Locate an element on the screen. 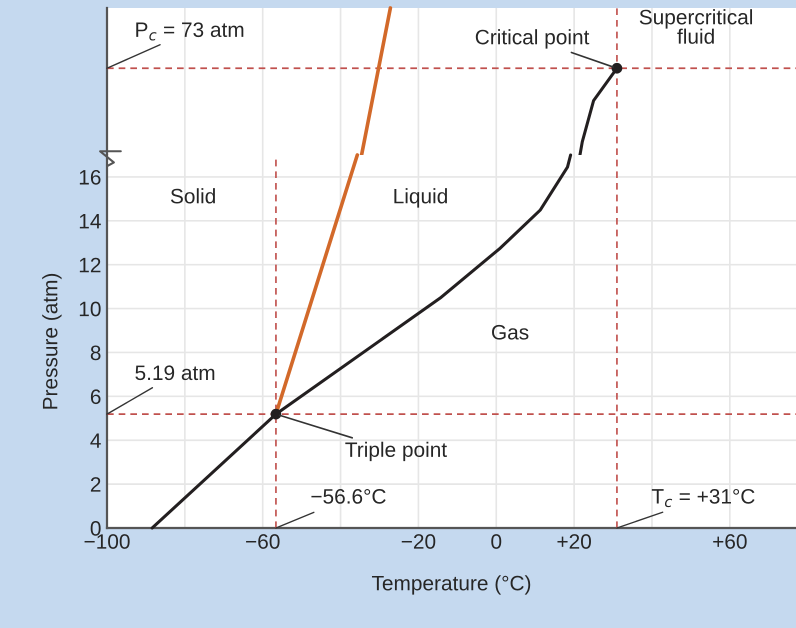  x-axis-title: Temperature (°C) is located at coordinates (451, 585).